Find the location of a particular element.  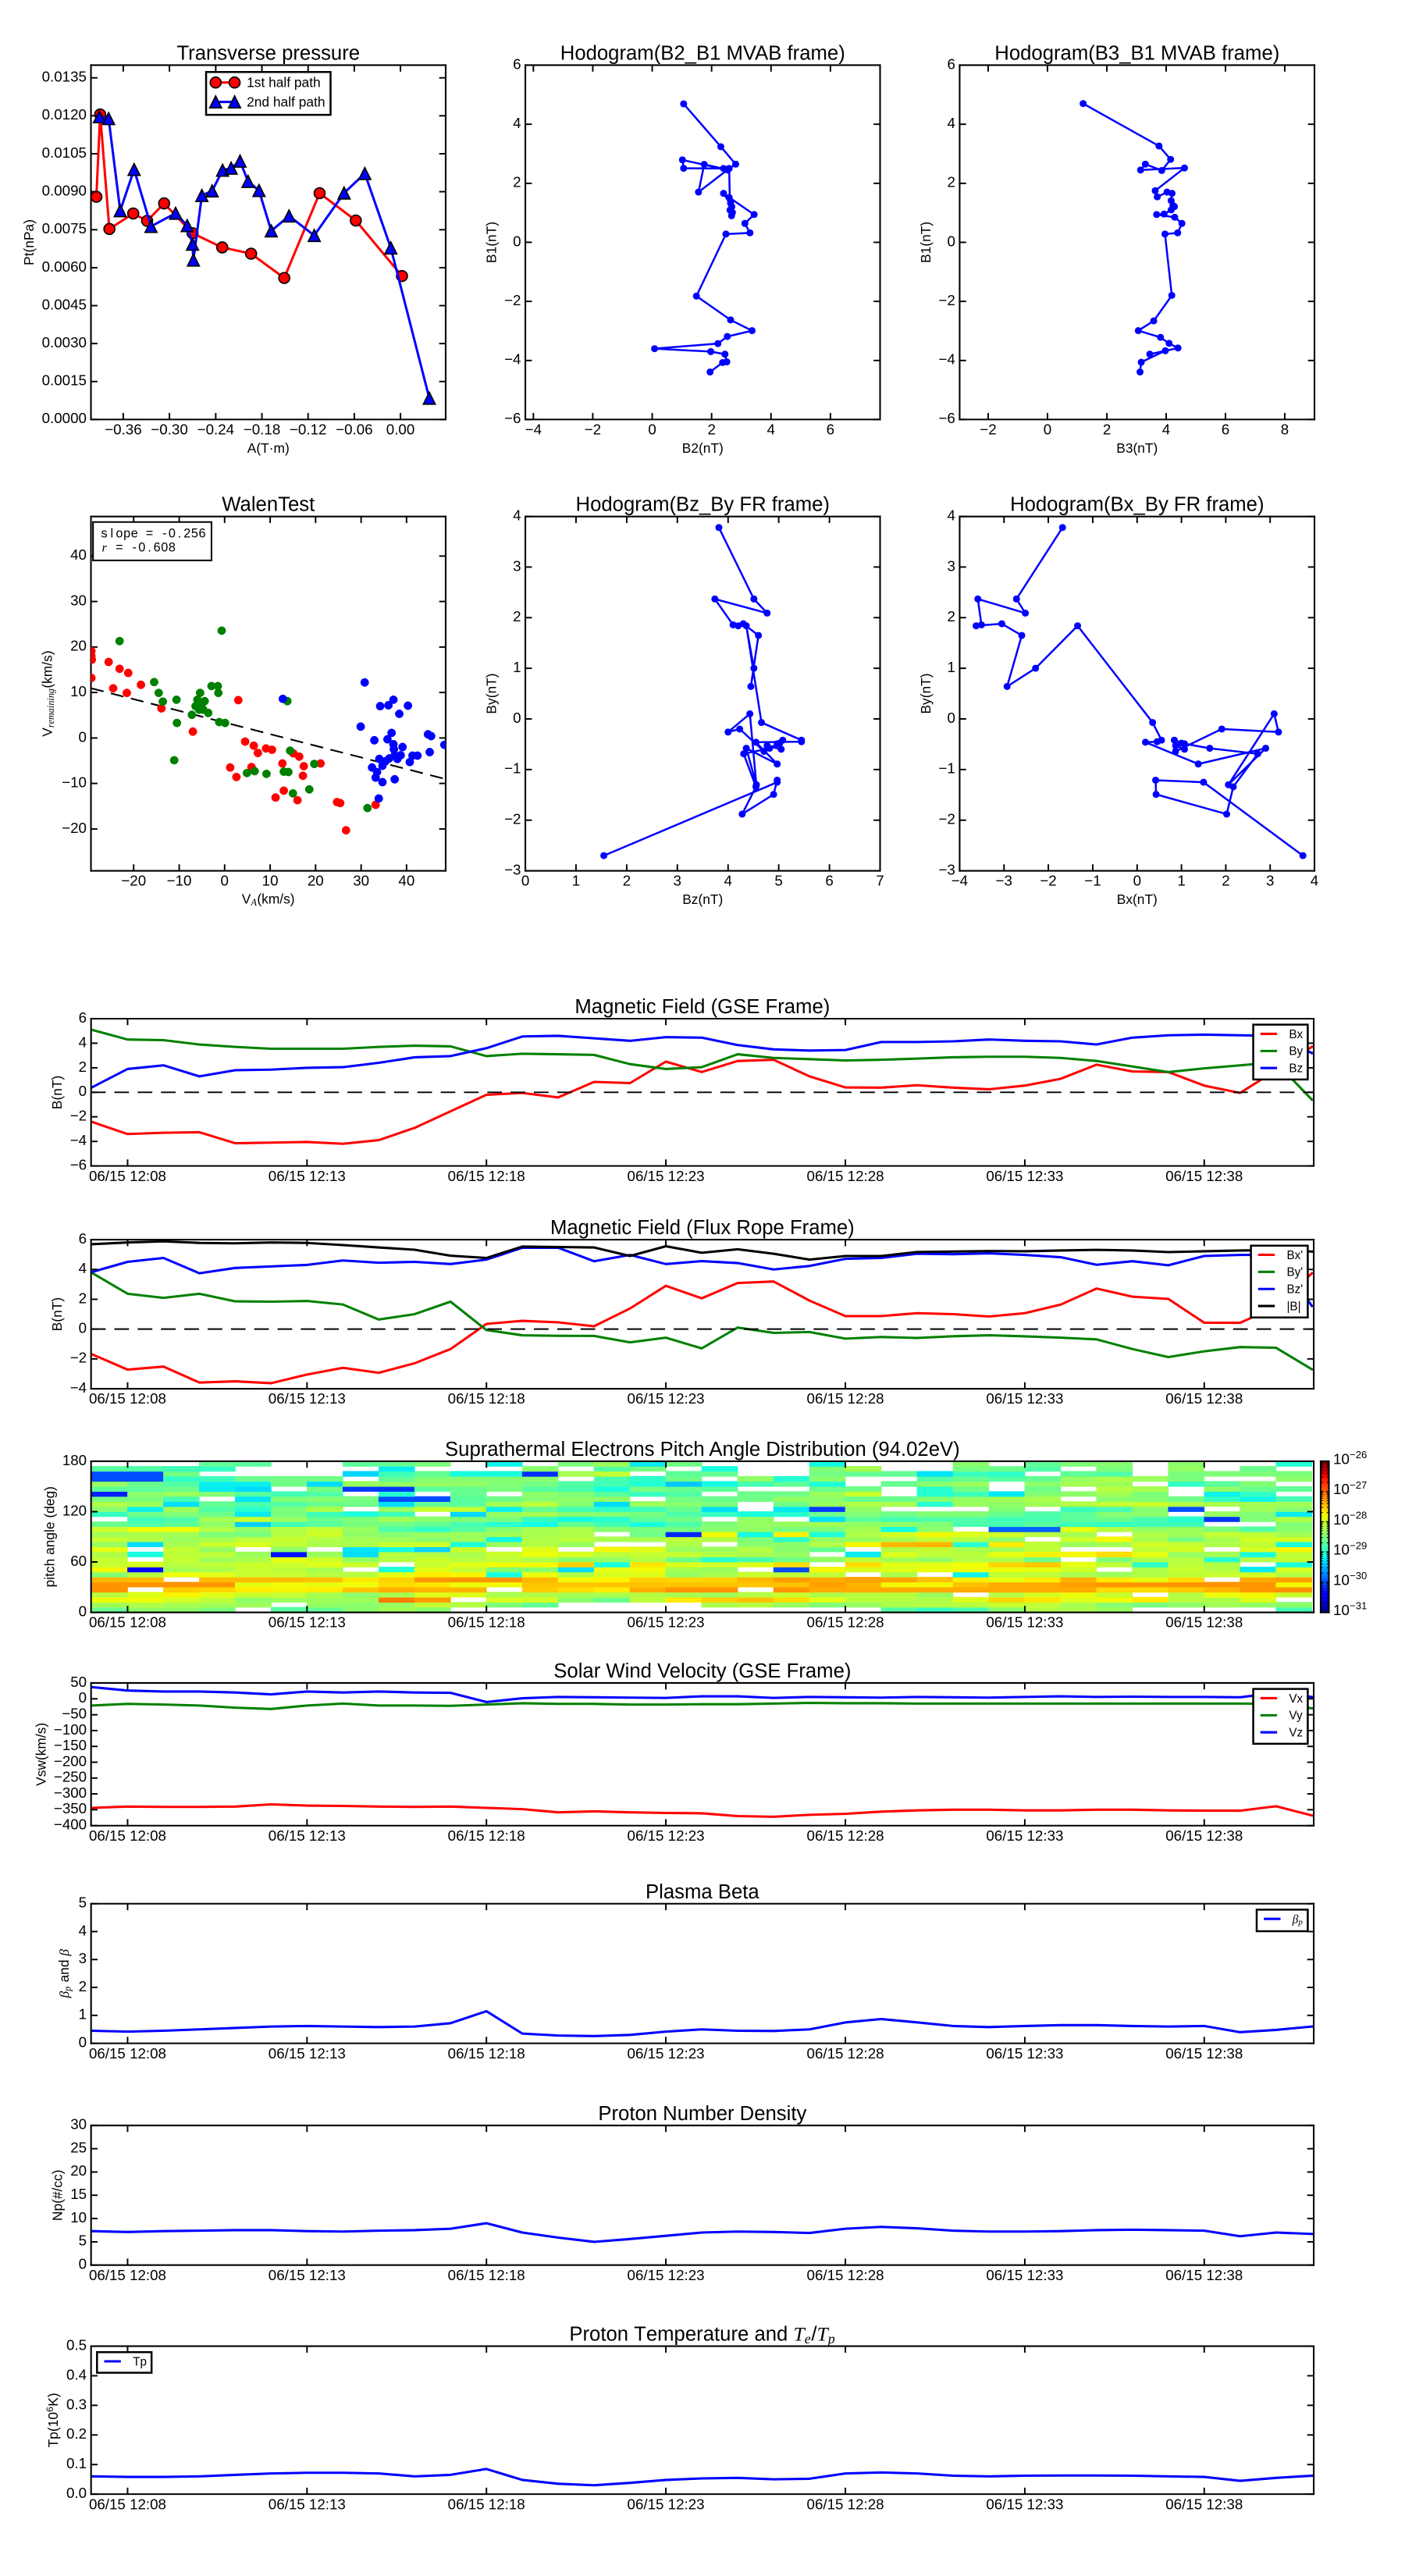

svg-text: 180 is located at coordinates (74, 1460).